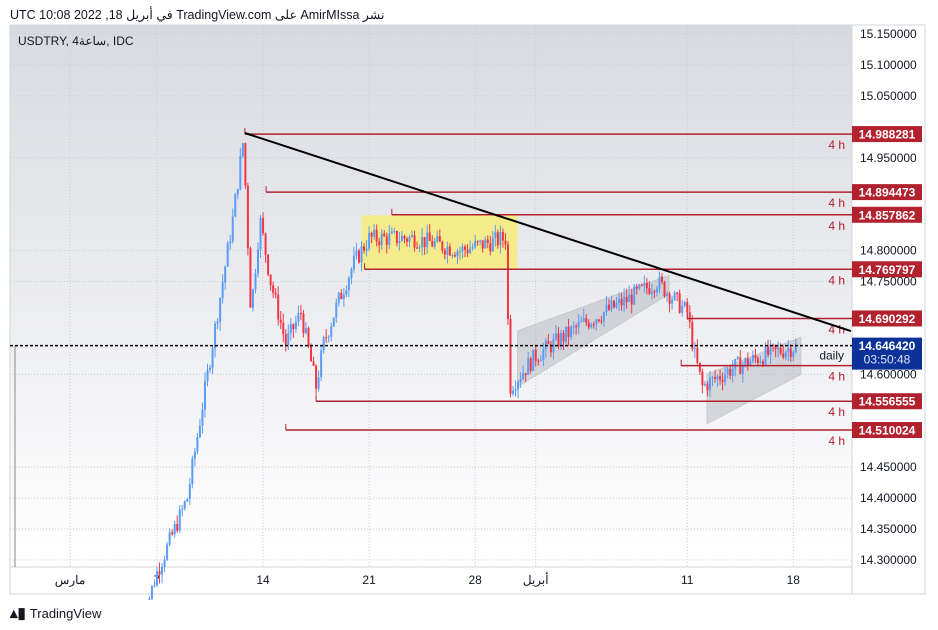 Image resolution: width=938 pixels, height=630 pixels. I want to click on y-tick-label: 14.950000, so click(888, 158).